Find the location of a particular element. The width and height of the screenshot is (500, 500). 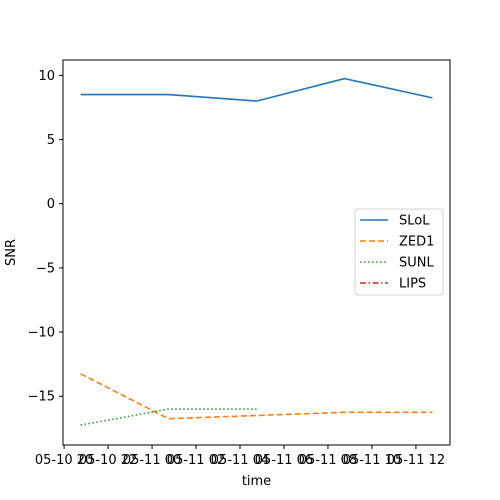

legend: SLoL ZED1 SUNL LIPS is located at coordinates (399, 252).